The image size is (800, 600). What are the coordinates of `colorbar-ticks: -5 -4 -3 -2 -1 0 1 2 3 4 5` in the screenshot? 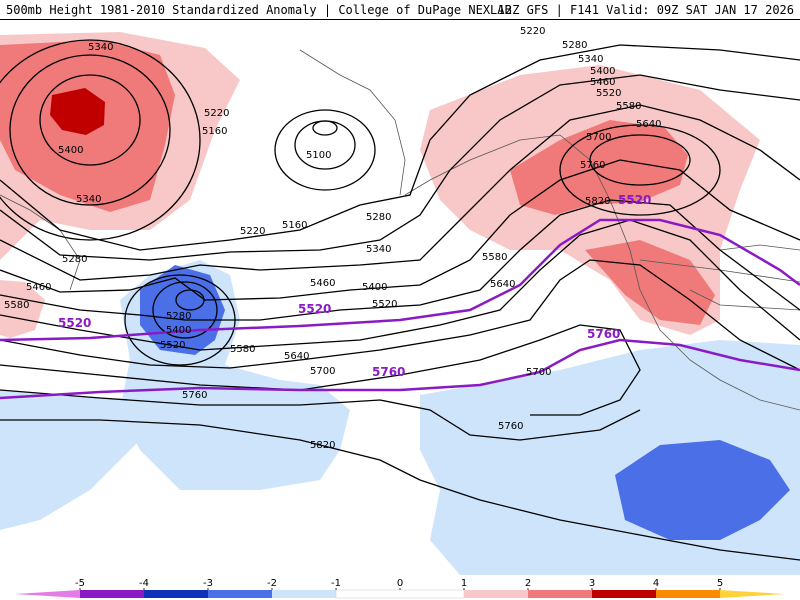 It's located at (399, 583).